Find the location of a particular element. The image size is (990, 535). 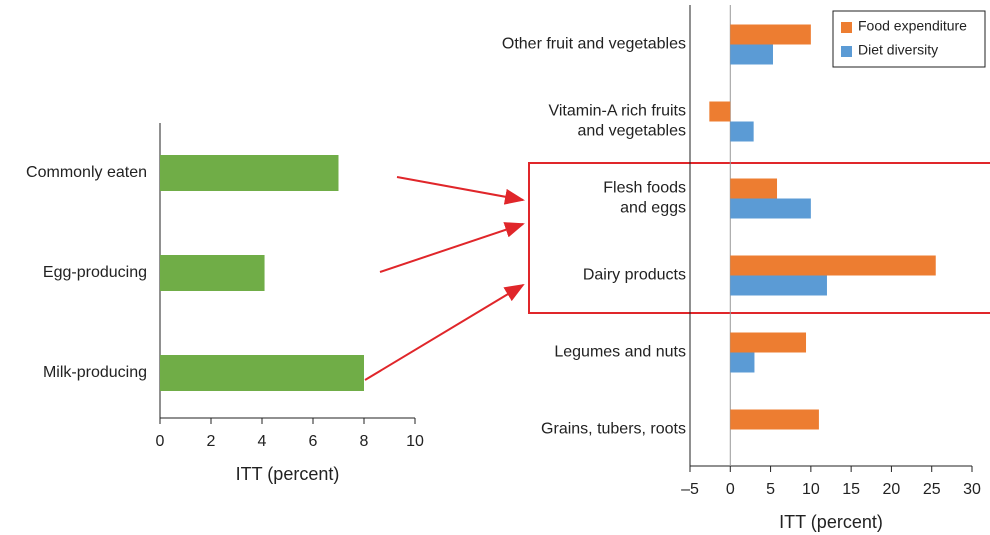

x-tick-label: 6 is located at coordinates (313, 441).